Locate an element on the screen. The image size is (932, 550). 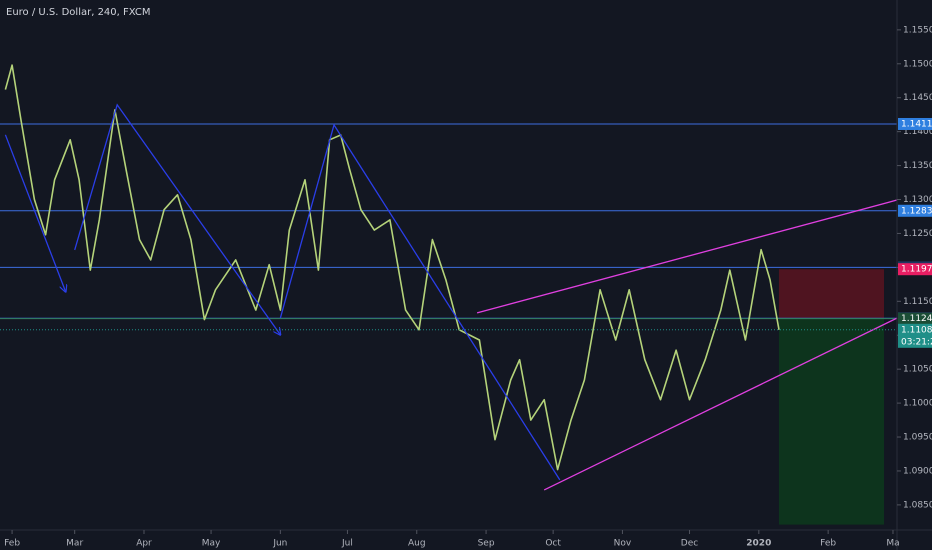
level-label: 1.12834 is located at coordinates (916, 211).